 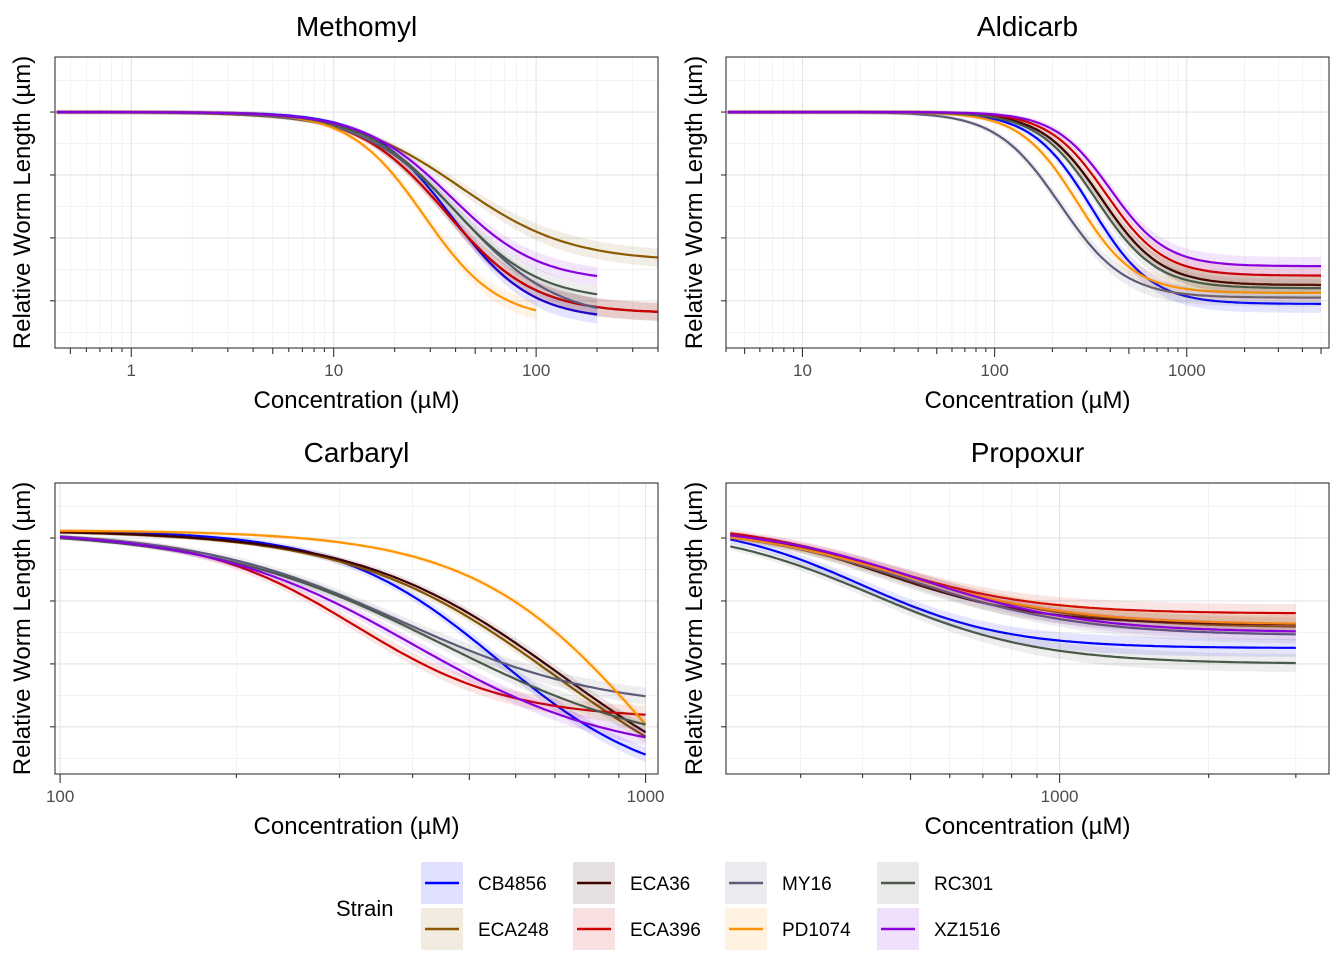 What do you see at coordinates (963, 884) in the screenshot?
I see `legend-label: RC301` at bounding box center [963, 884].